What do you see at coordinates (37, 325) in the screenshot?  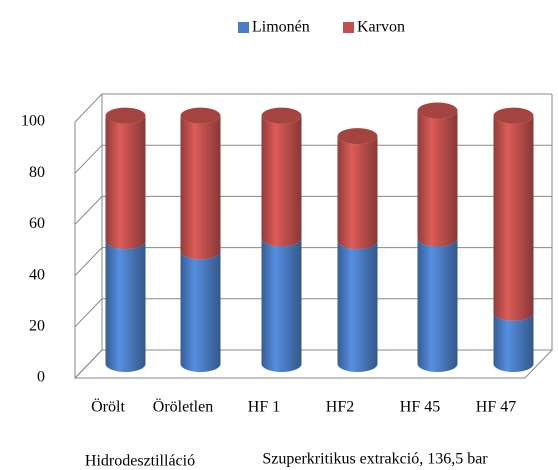 I see `y-tick-label: 20` at bounding box center [37, 325].